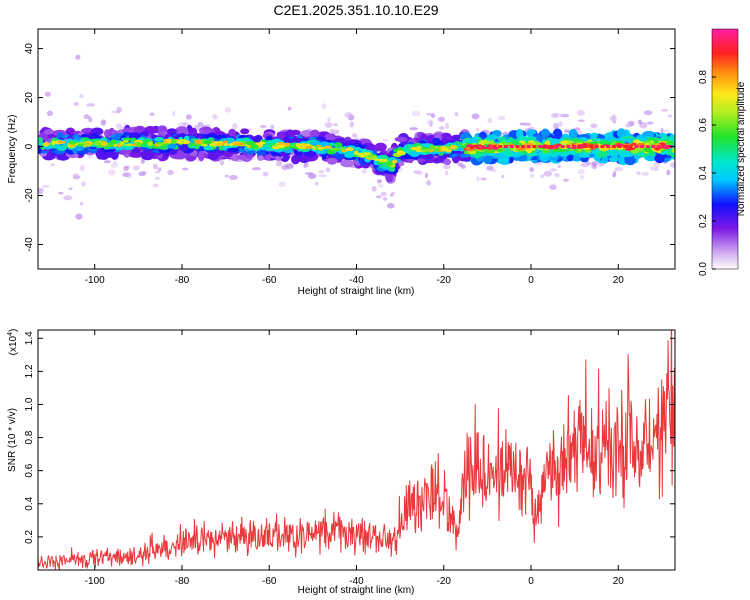  I want to click on snr-x-tick-label: -40, so click(356, 581).